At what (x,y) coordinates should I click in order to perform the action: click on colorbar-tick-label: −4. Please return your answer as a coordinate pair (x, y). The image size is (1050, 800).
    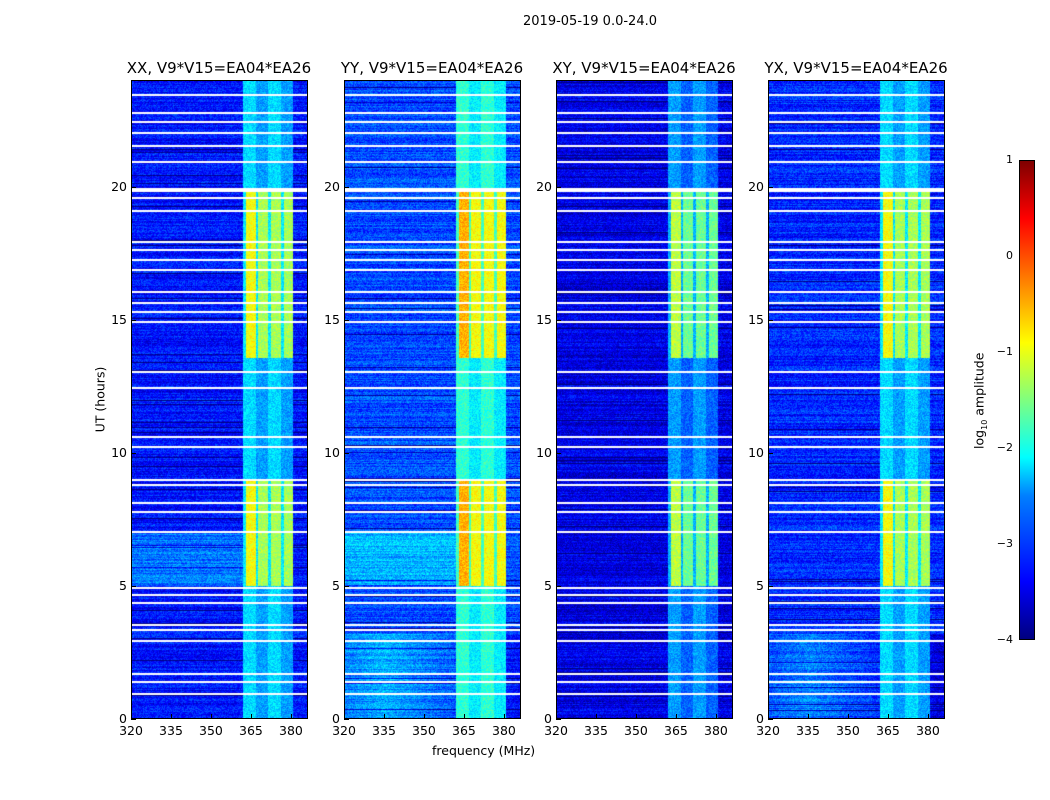
    Looking at the image, I should click on (1004, 639).